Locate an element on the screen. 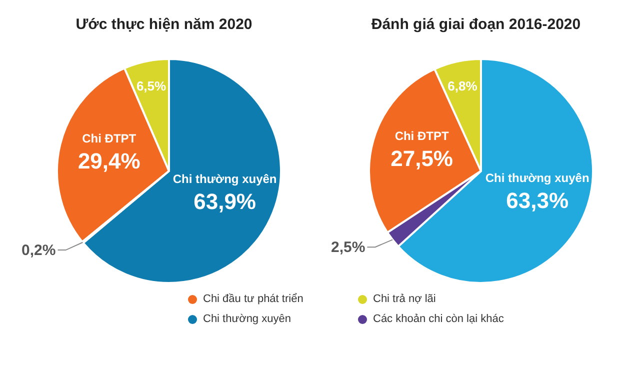  data-label: 2,5% is located at coordinates (348, 247).